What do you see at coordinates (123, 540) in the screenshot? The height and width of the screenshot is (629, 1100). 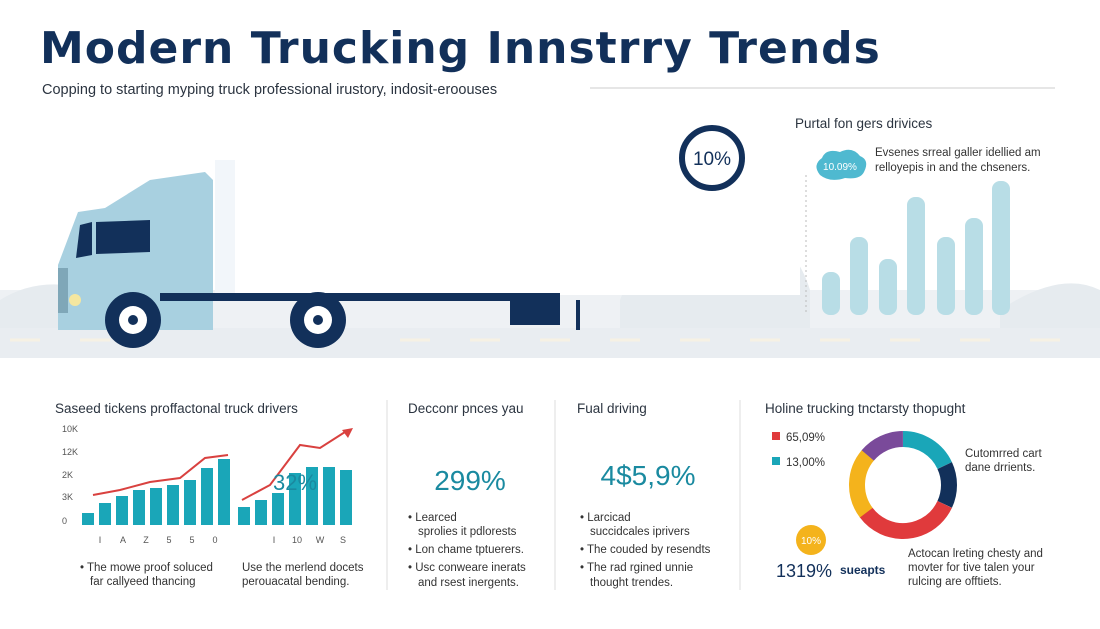 I see `x-tick-label: A` at bounding box center [123, 540].